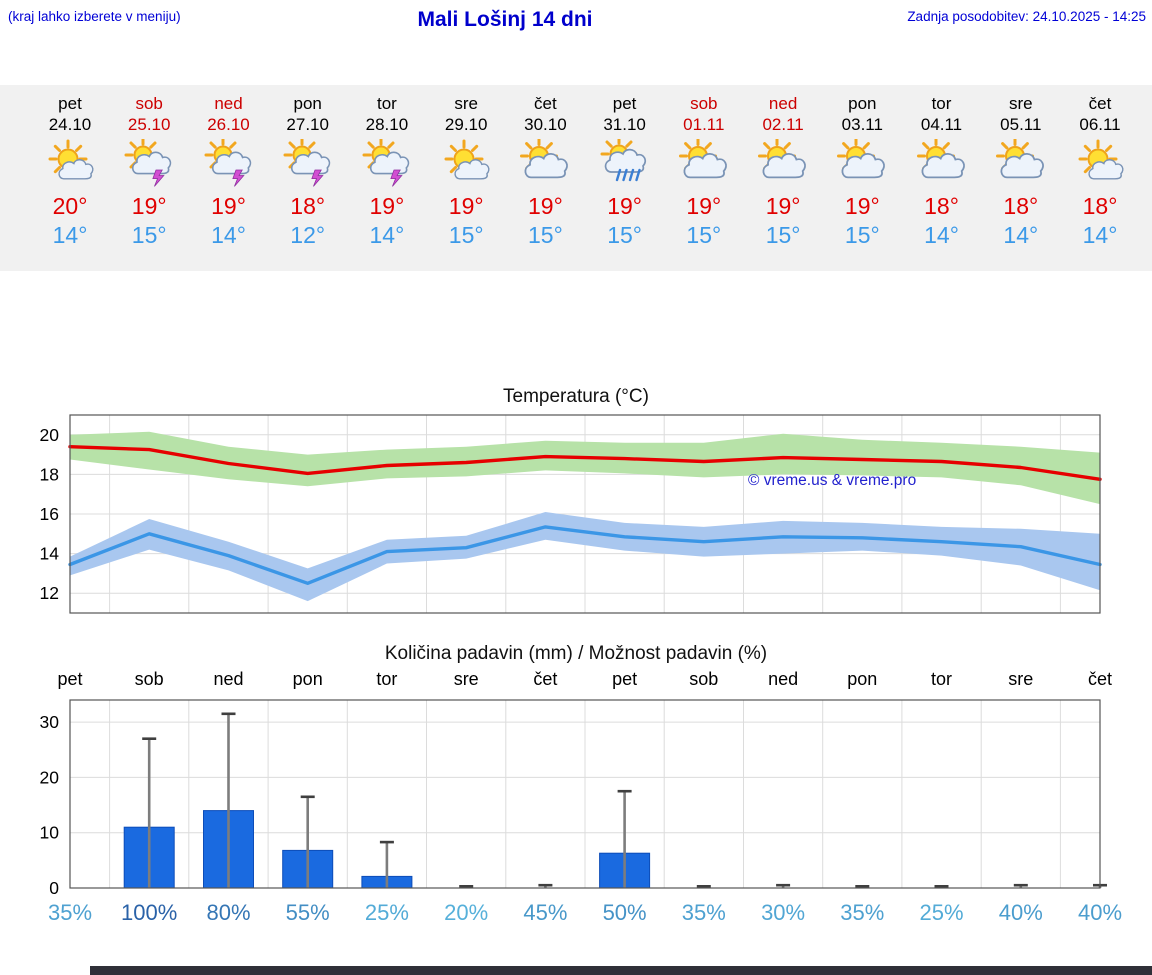 Image resolution: width=1152 pixels, height=975 pixels. I want to click on svg-text: 10, so click(50, 833).